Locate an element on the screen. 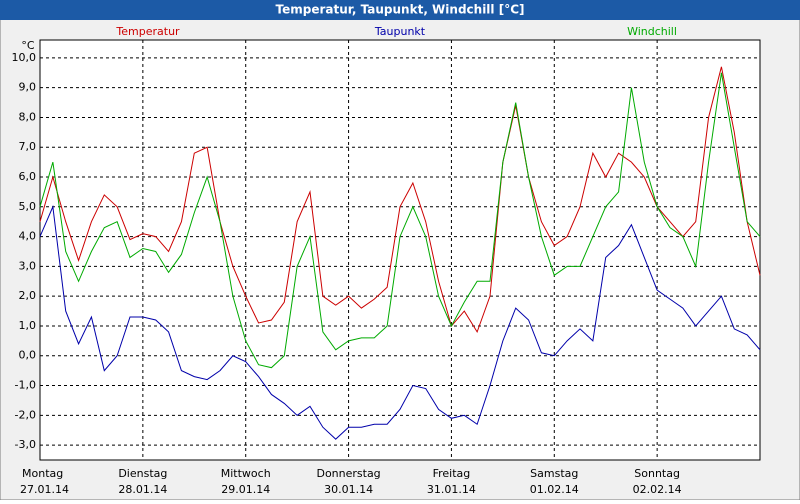 This screenshot has height=504, width=800. y-tick-label: 7,0 is located at coordinates (28, 146).